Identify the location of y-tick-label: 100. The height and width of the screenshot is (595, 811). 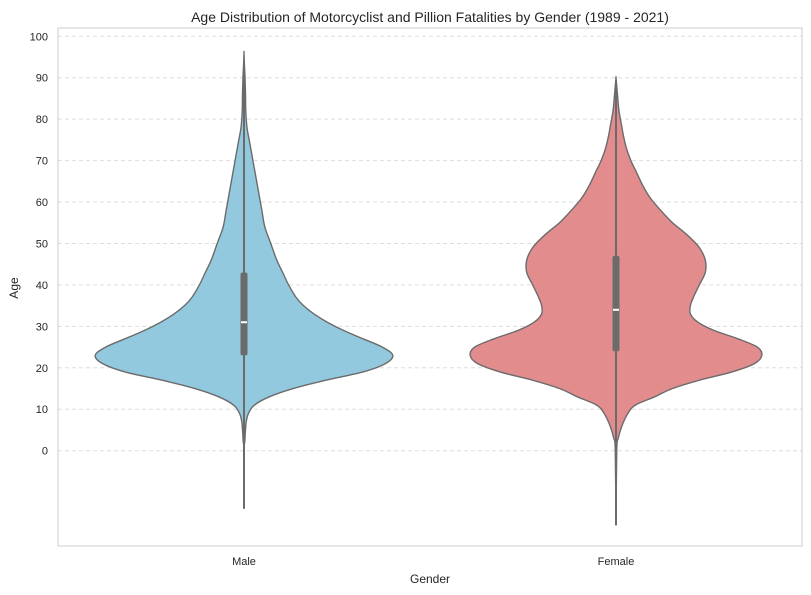
(39, 37).